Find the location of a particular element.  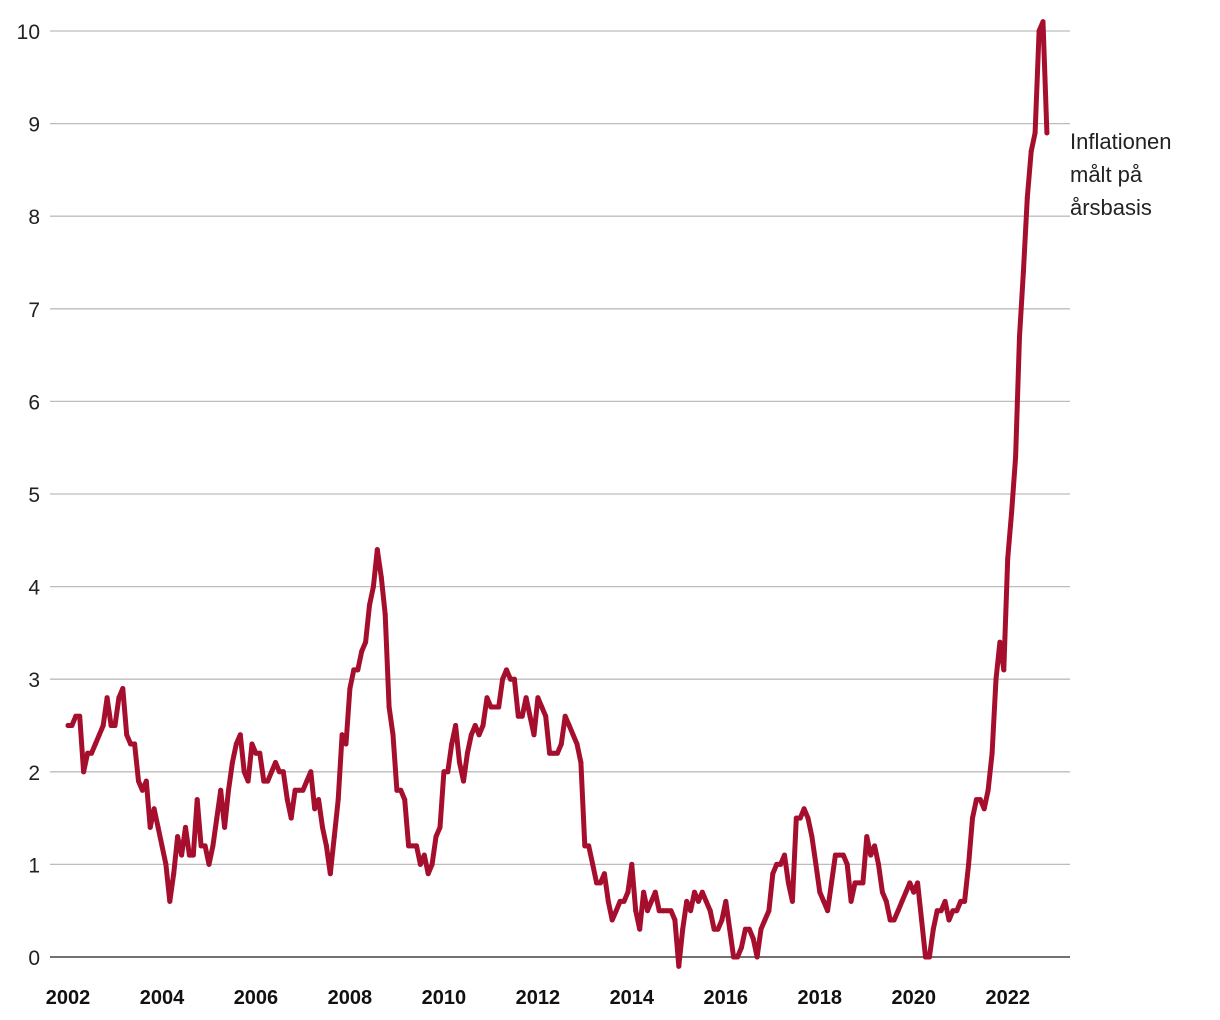

y-axis-tick-labels: 0 1 2 3 4 5 6 7 8 9 10 is located at coordinates (29, 495).